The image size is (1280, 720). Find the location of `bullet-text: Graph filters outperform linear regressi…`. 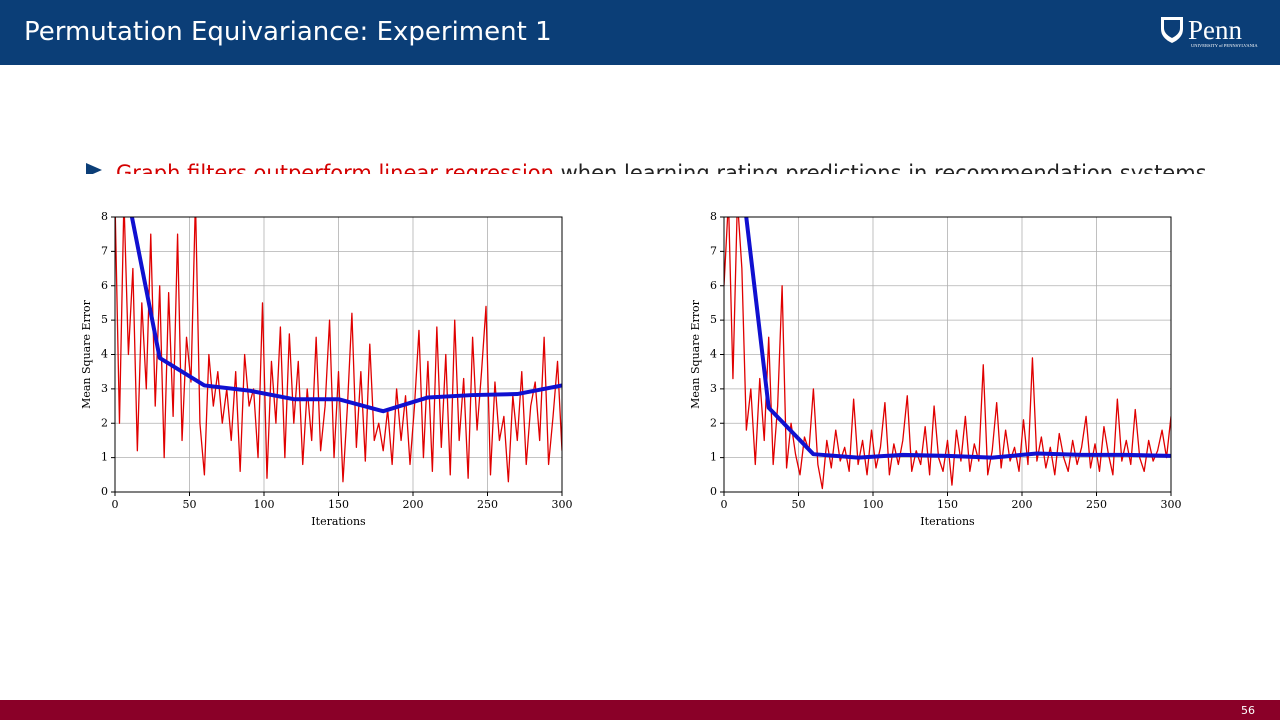

bullet-text: Graph filters outperform linear regressi… is located at coordinates (661, 173).